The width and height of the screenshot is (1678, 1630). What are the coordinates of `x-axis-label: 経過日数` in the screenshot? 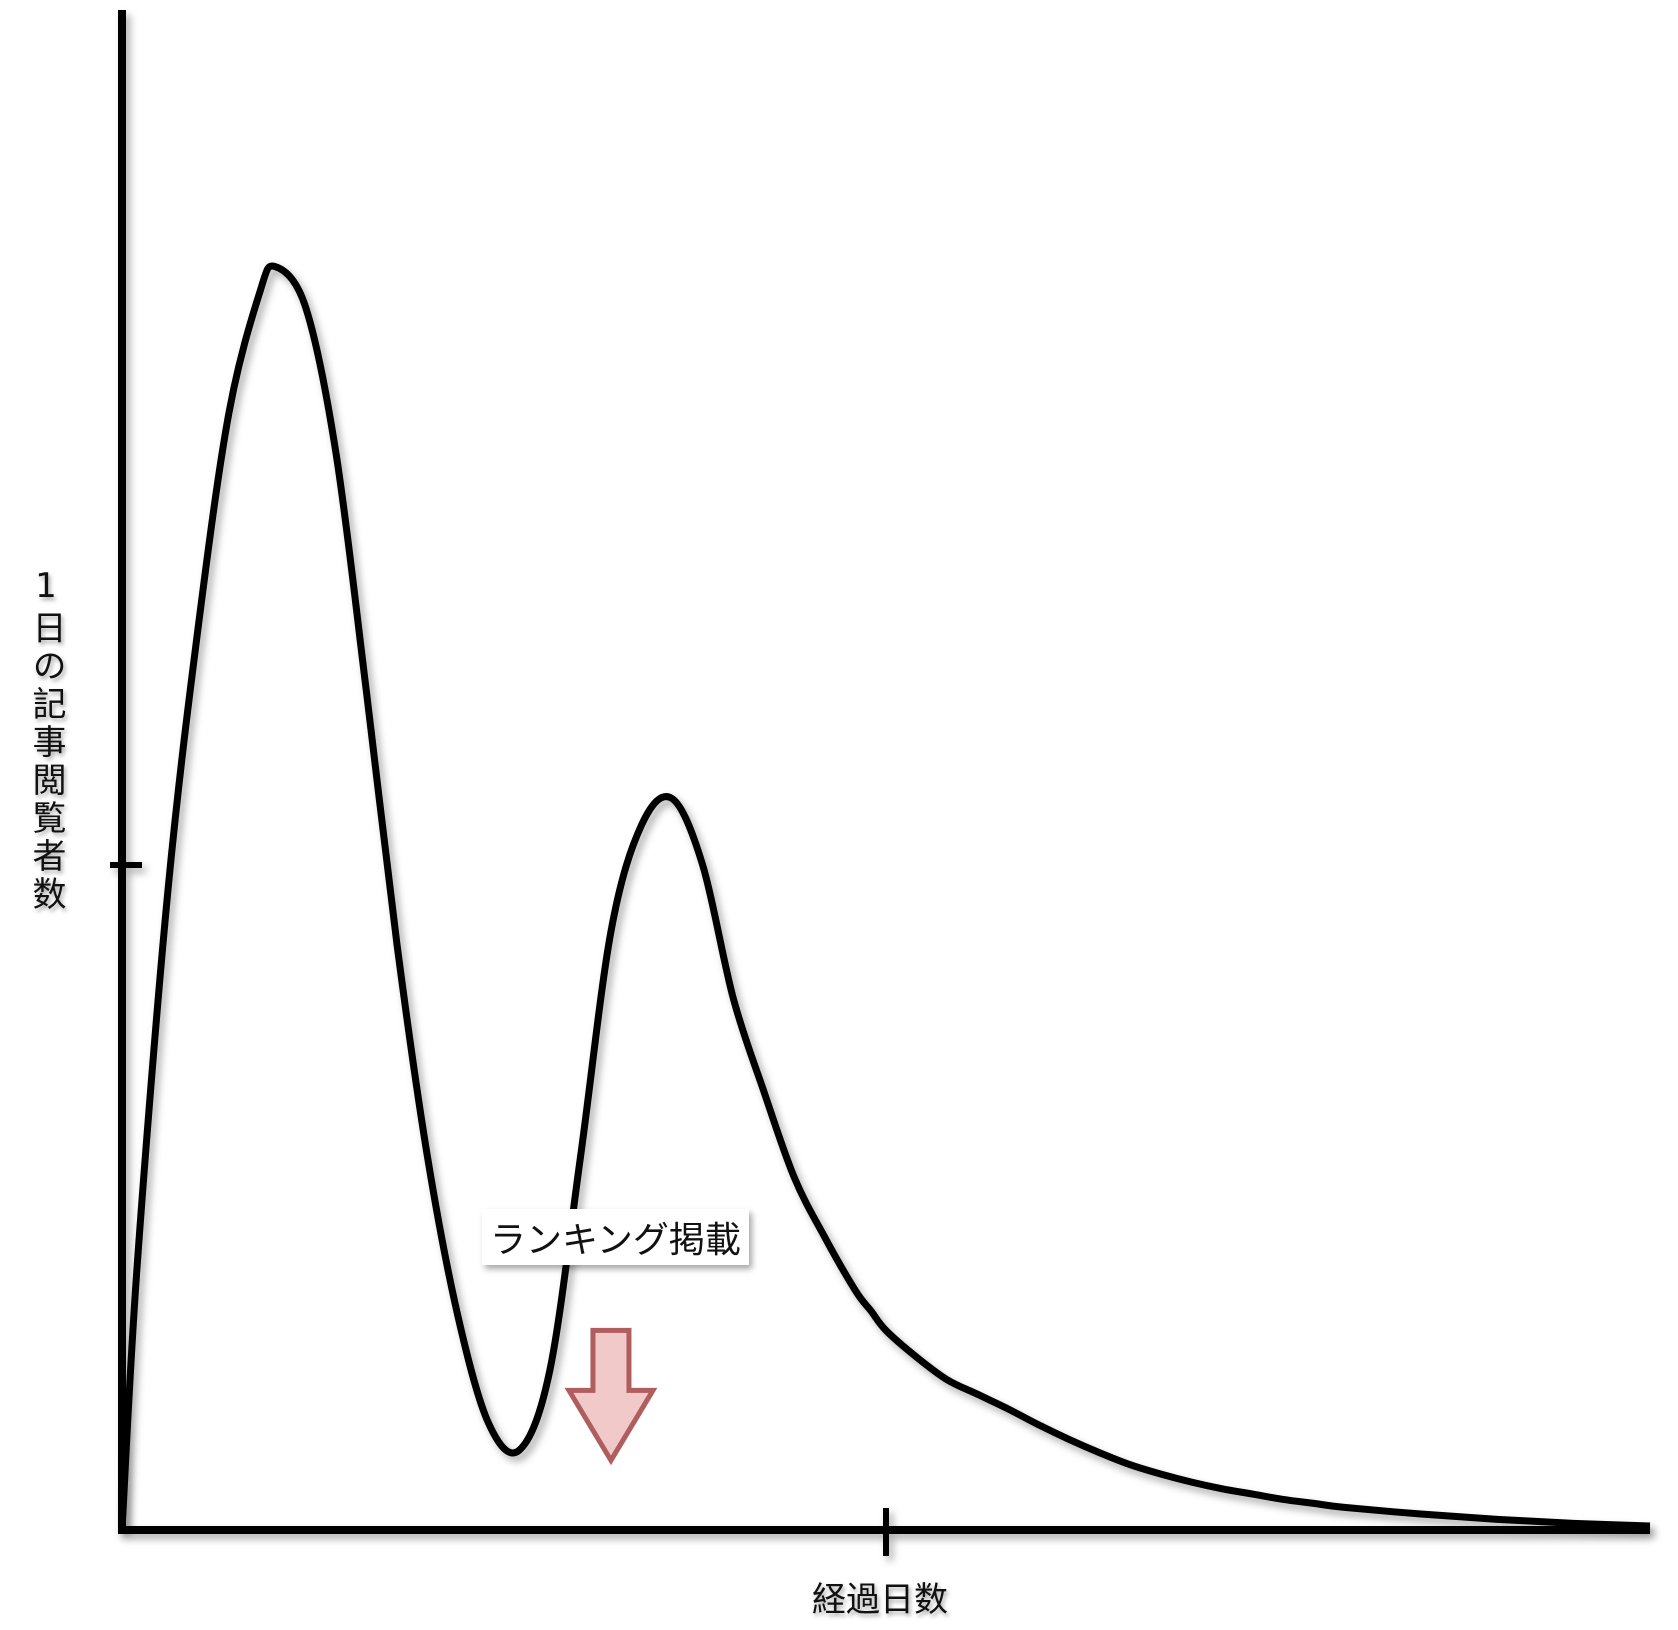 It's located at (880, 1600).